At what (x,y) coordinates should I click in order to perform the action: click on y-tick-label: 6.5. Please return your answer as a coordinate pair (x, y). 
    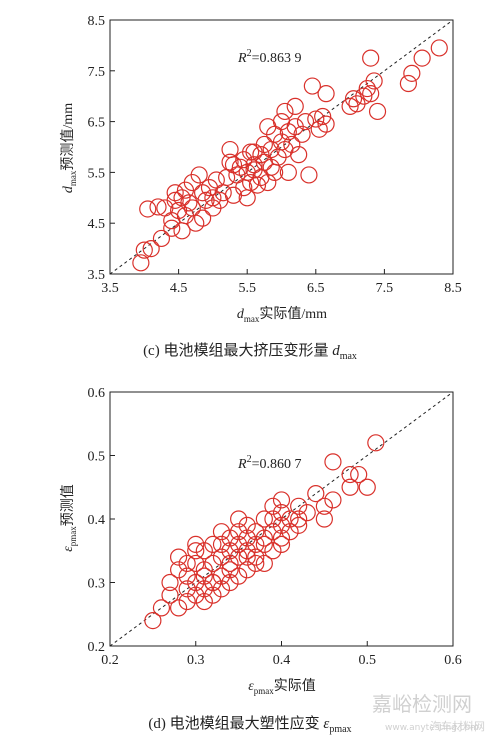
    Looking at the image, I should click on (97, 123).